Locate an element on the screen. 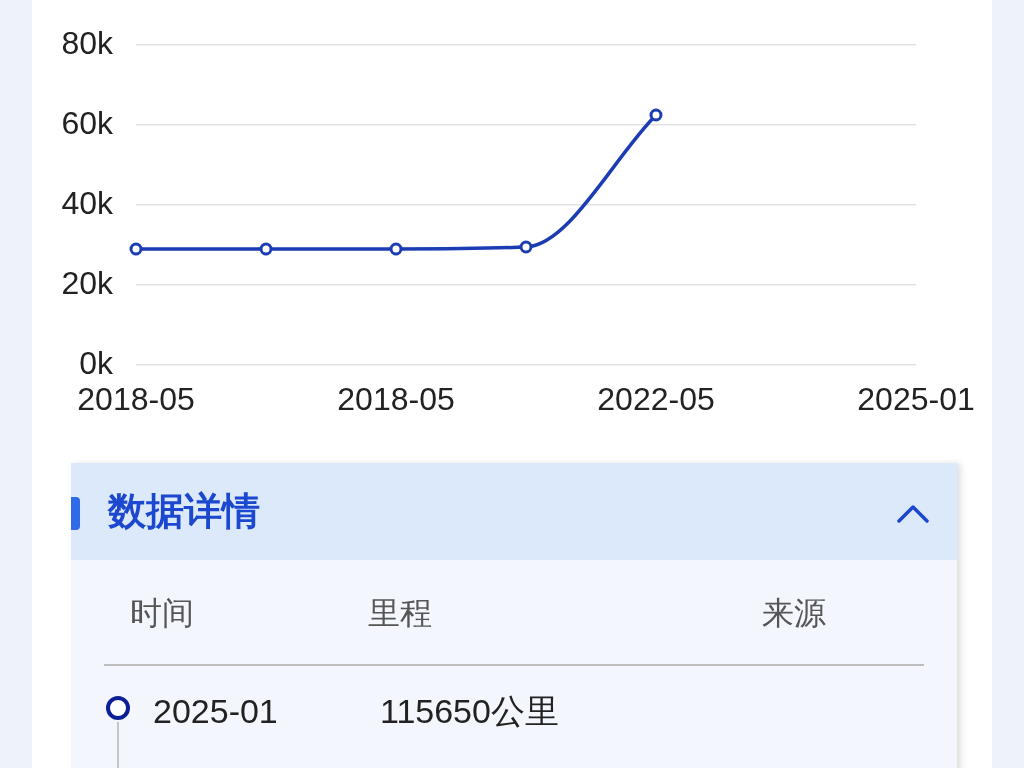 The width and height of the screenshot is (1024, 768). x-tick-label: 2022-05 is located at coordinates (656, 399).